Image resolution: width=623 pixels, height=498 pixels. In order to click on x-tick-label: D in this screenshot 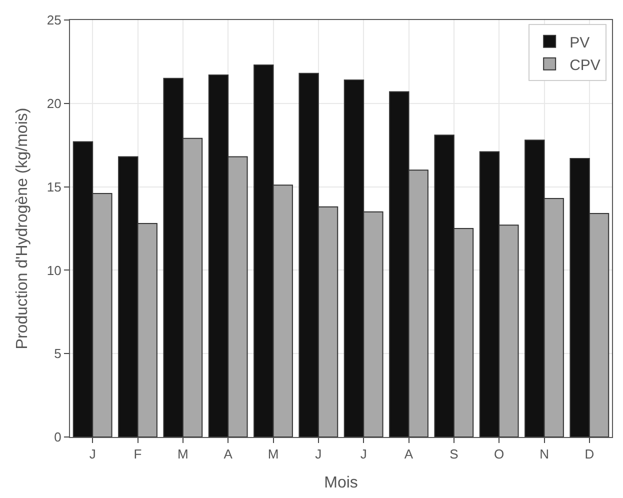, I will do `click(589, 454)`.